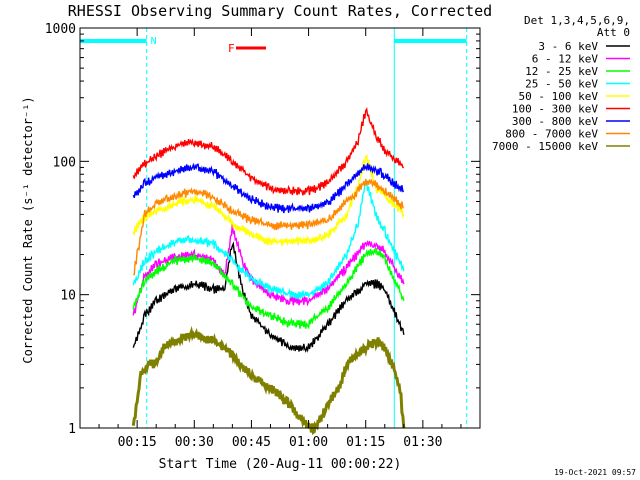  What do you see at coordinates (280, 464) in the screenshot?
I see `x-axis-label: Start Time (20-Aug-11 00:00:22)` at bounding box center [280, 464].